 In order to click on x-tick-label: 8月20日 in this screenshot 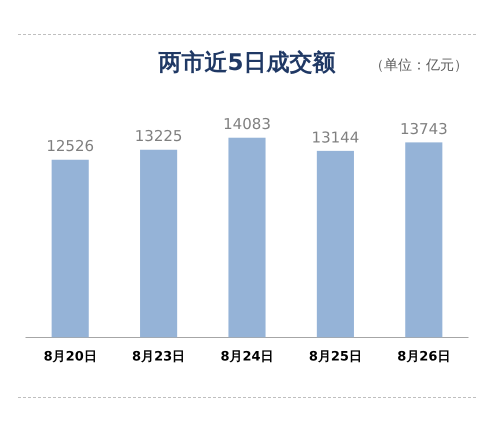, I will do `click(70, 357)`.